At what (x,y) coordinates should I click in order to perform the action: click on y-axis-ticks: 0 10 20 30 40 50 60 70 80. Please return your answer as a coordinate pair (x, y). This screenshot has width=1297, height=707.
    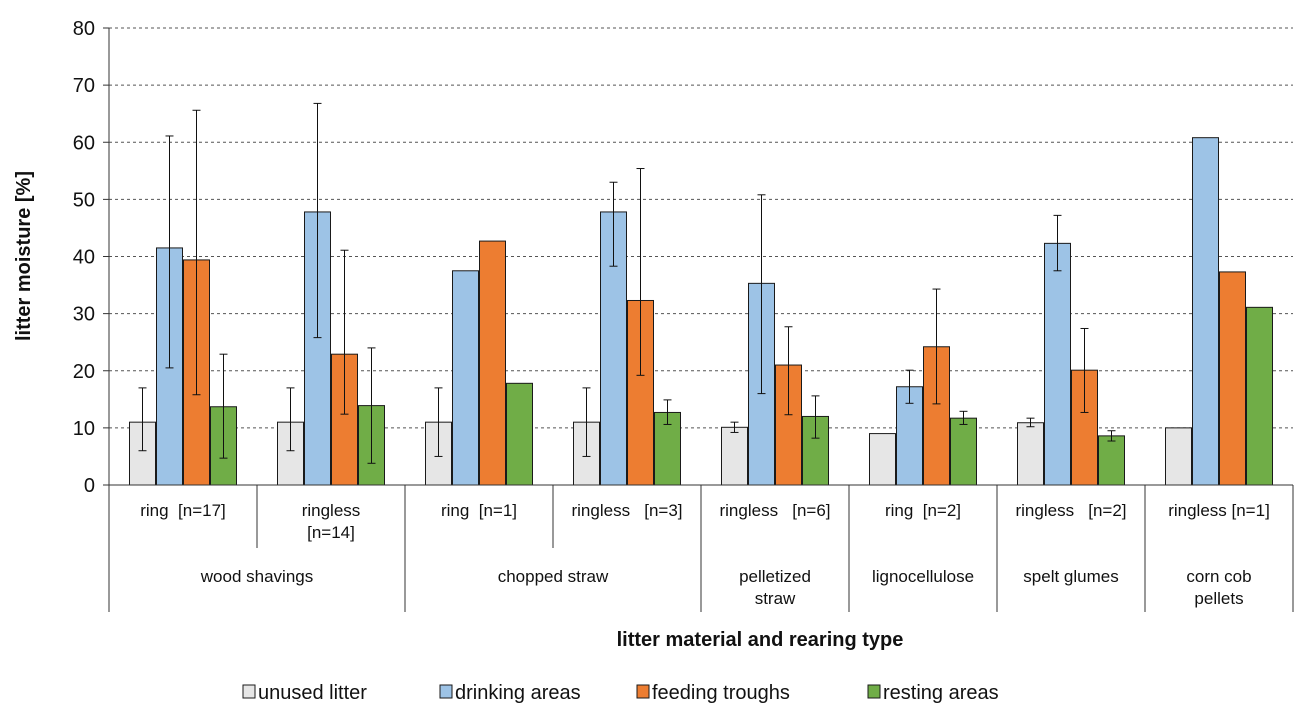
    Looking at the image, I should click on (91, 257).